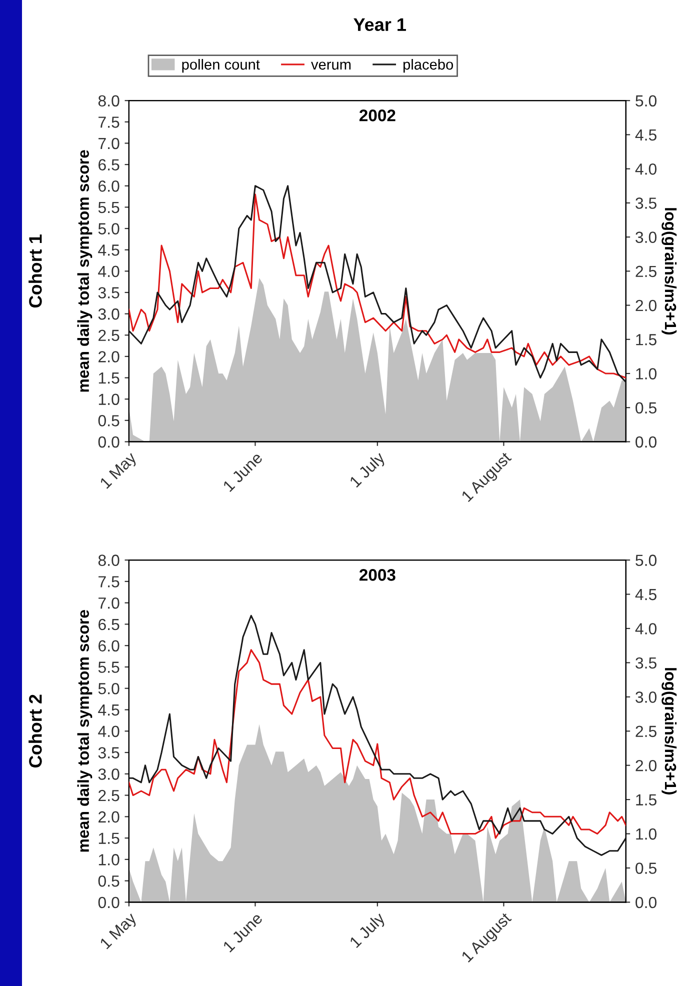  What do you see at coordinates (331, 66) in the screenshot?
I see `legend-label: verum` at bounding box center [331, 66].